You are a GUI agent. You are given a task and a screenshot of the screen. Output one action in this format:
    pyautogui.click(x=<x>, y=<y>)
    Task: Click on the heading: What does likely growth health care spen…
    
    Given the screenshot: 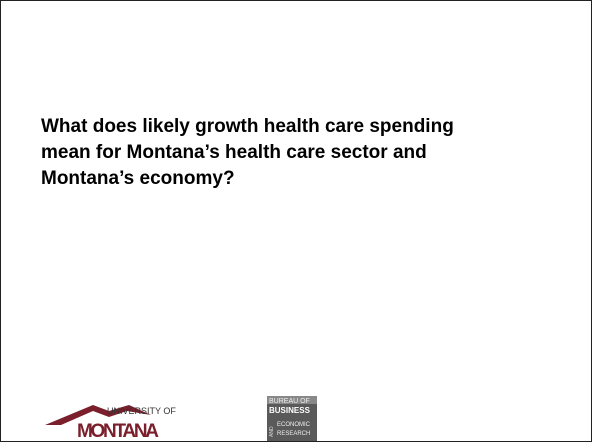 What is the action you would take?
    pyautogui.click(x=247, y=153)
    